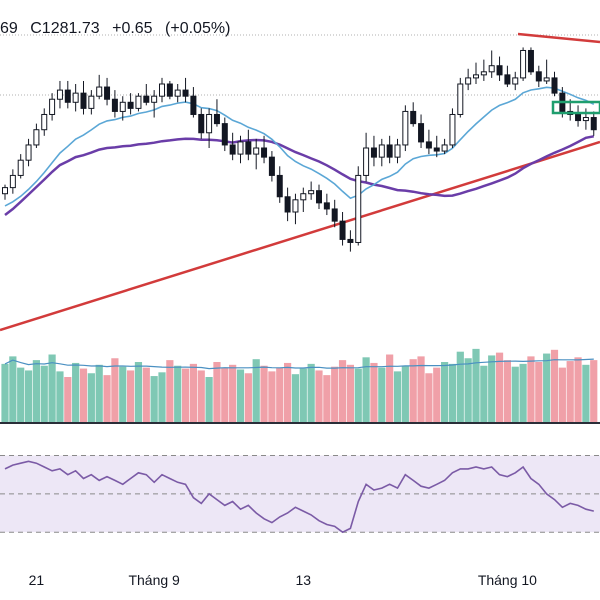 This screenshot has width=600, height=600. Describe the element at coordinates (507, 580) in the screenshot. I see `x-axis-tick-label: Tháng 10` at that location.